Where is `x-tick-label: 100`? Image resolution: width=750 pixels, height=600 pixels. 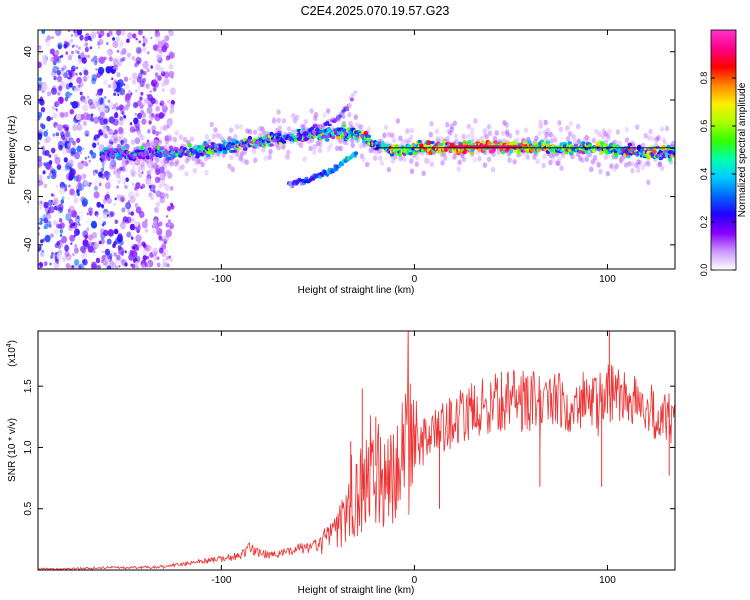 x-tick-label: 100 is located at coordinates (607, 279).